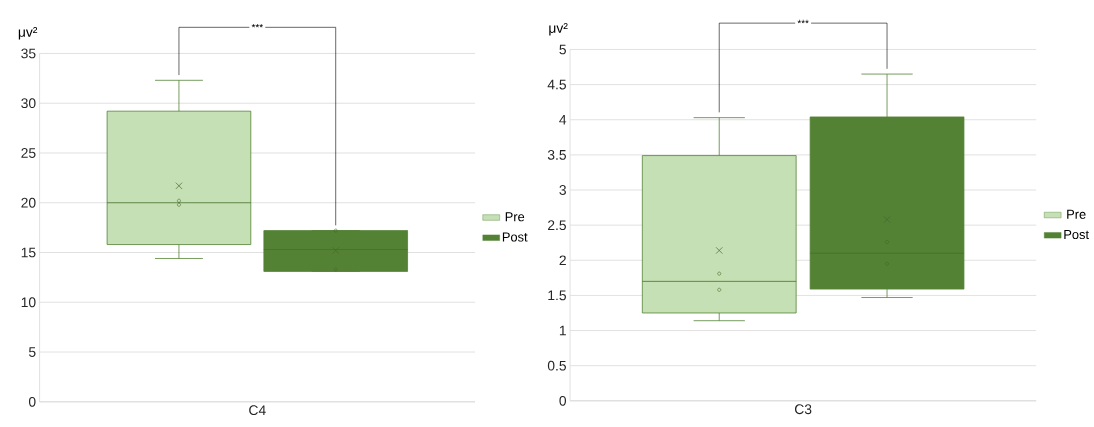  I want to click on x-tick-label: C4, so click(257, 410).